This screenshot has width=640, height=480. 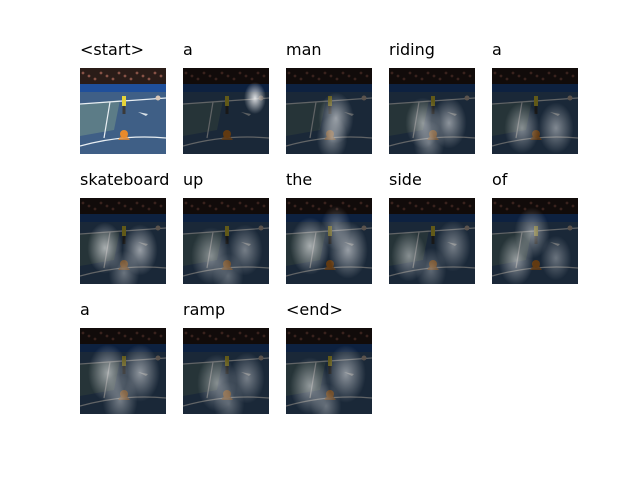 What do you see at coordinates (304, 49) in the screenshot?
I see `caption-token-label: man` at bounding box center [304, 49].